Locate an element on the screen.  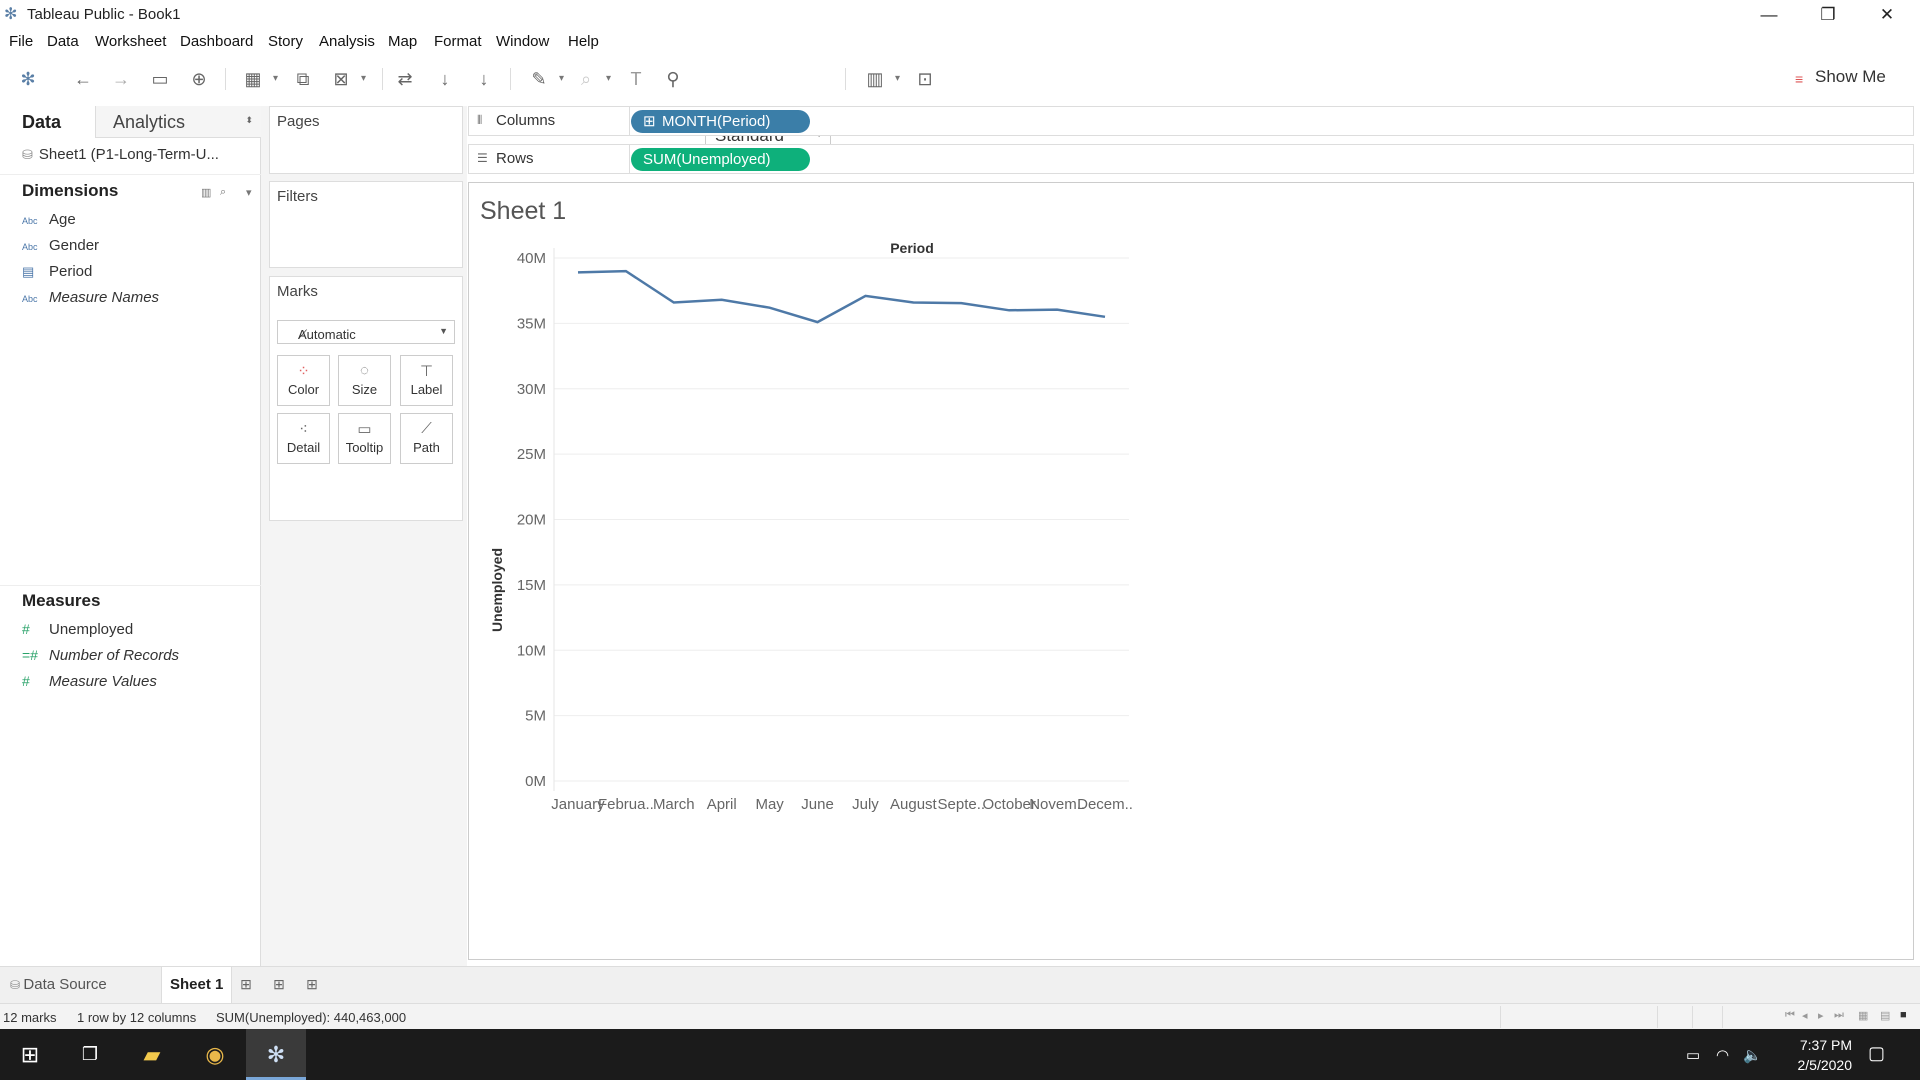
tab-analytics: Analytics ⬍ is located at coordinates (178, 122).